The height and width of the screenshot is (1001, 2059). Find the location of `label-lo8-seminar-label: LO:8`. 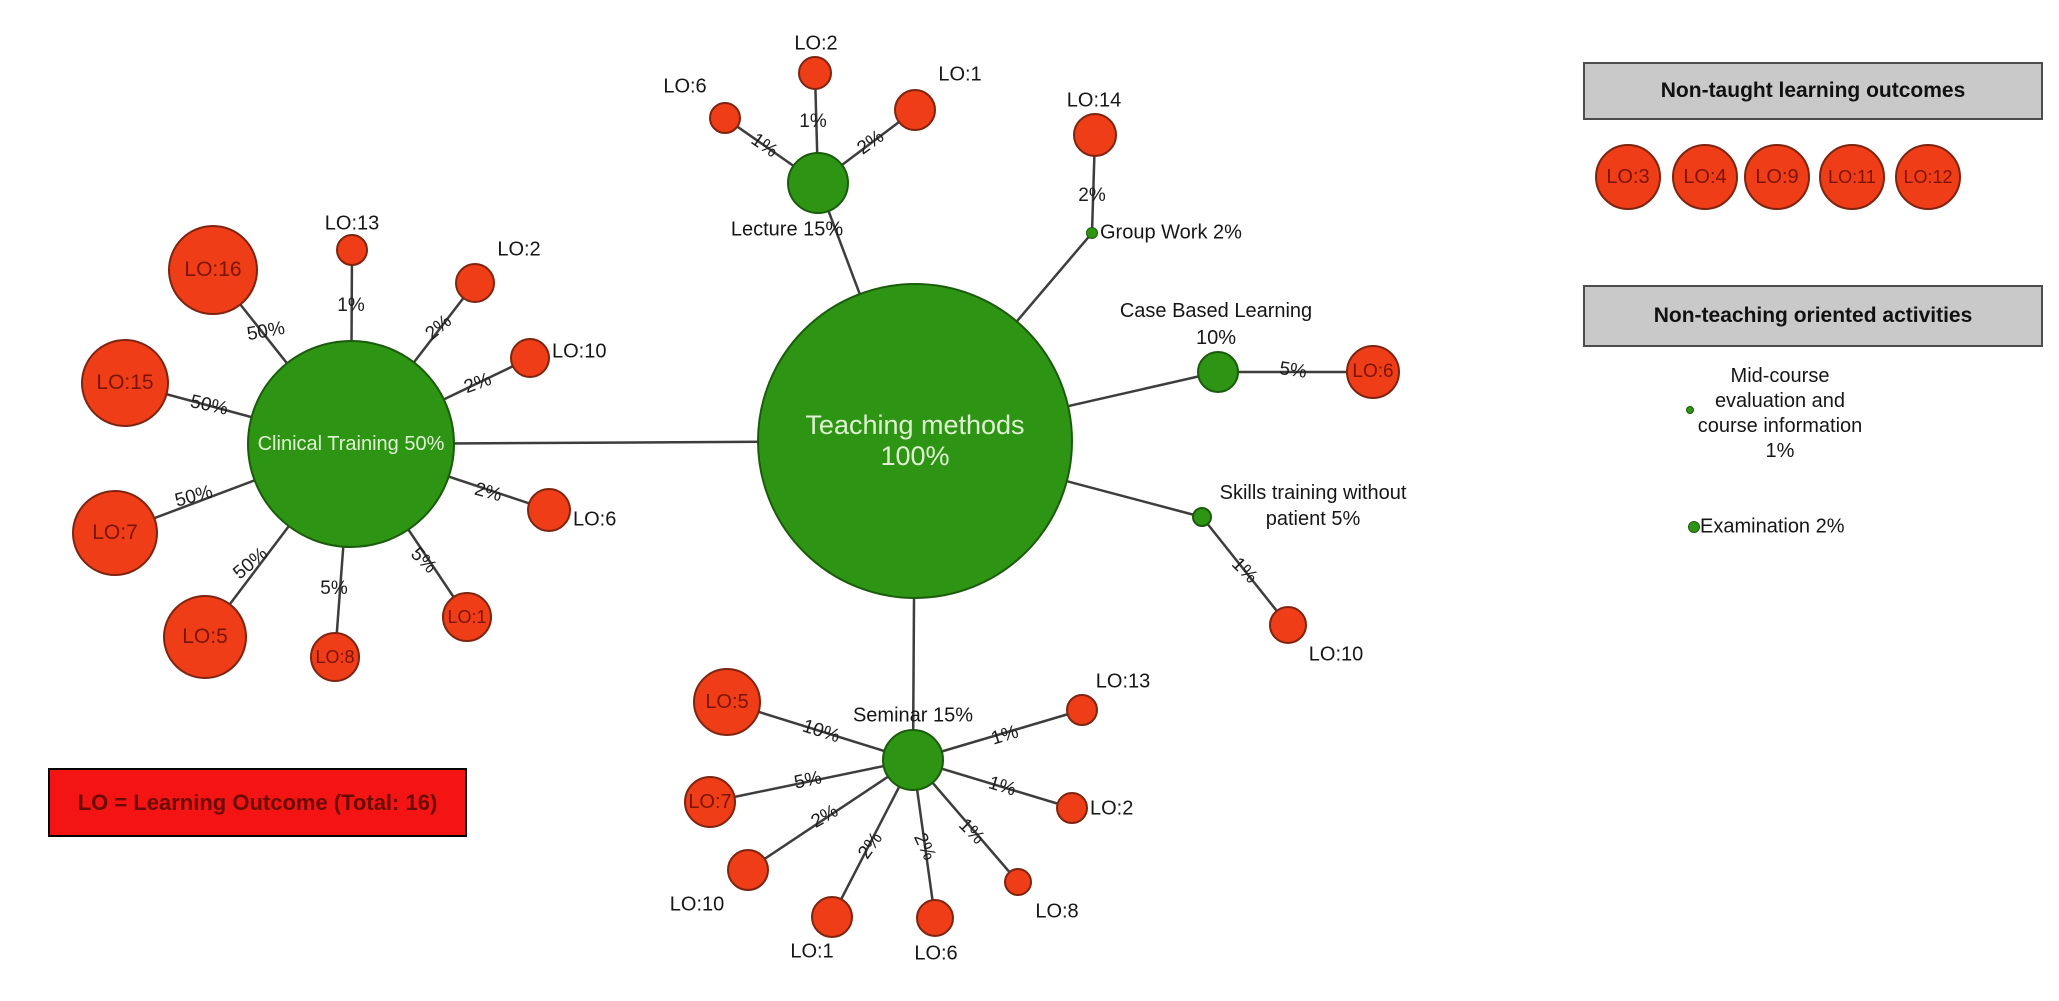

label-lo8-seminar-label: LO:8 is located at coordinates (1057, 911).